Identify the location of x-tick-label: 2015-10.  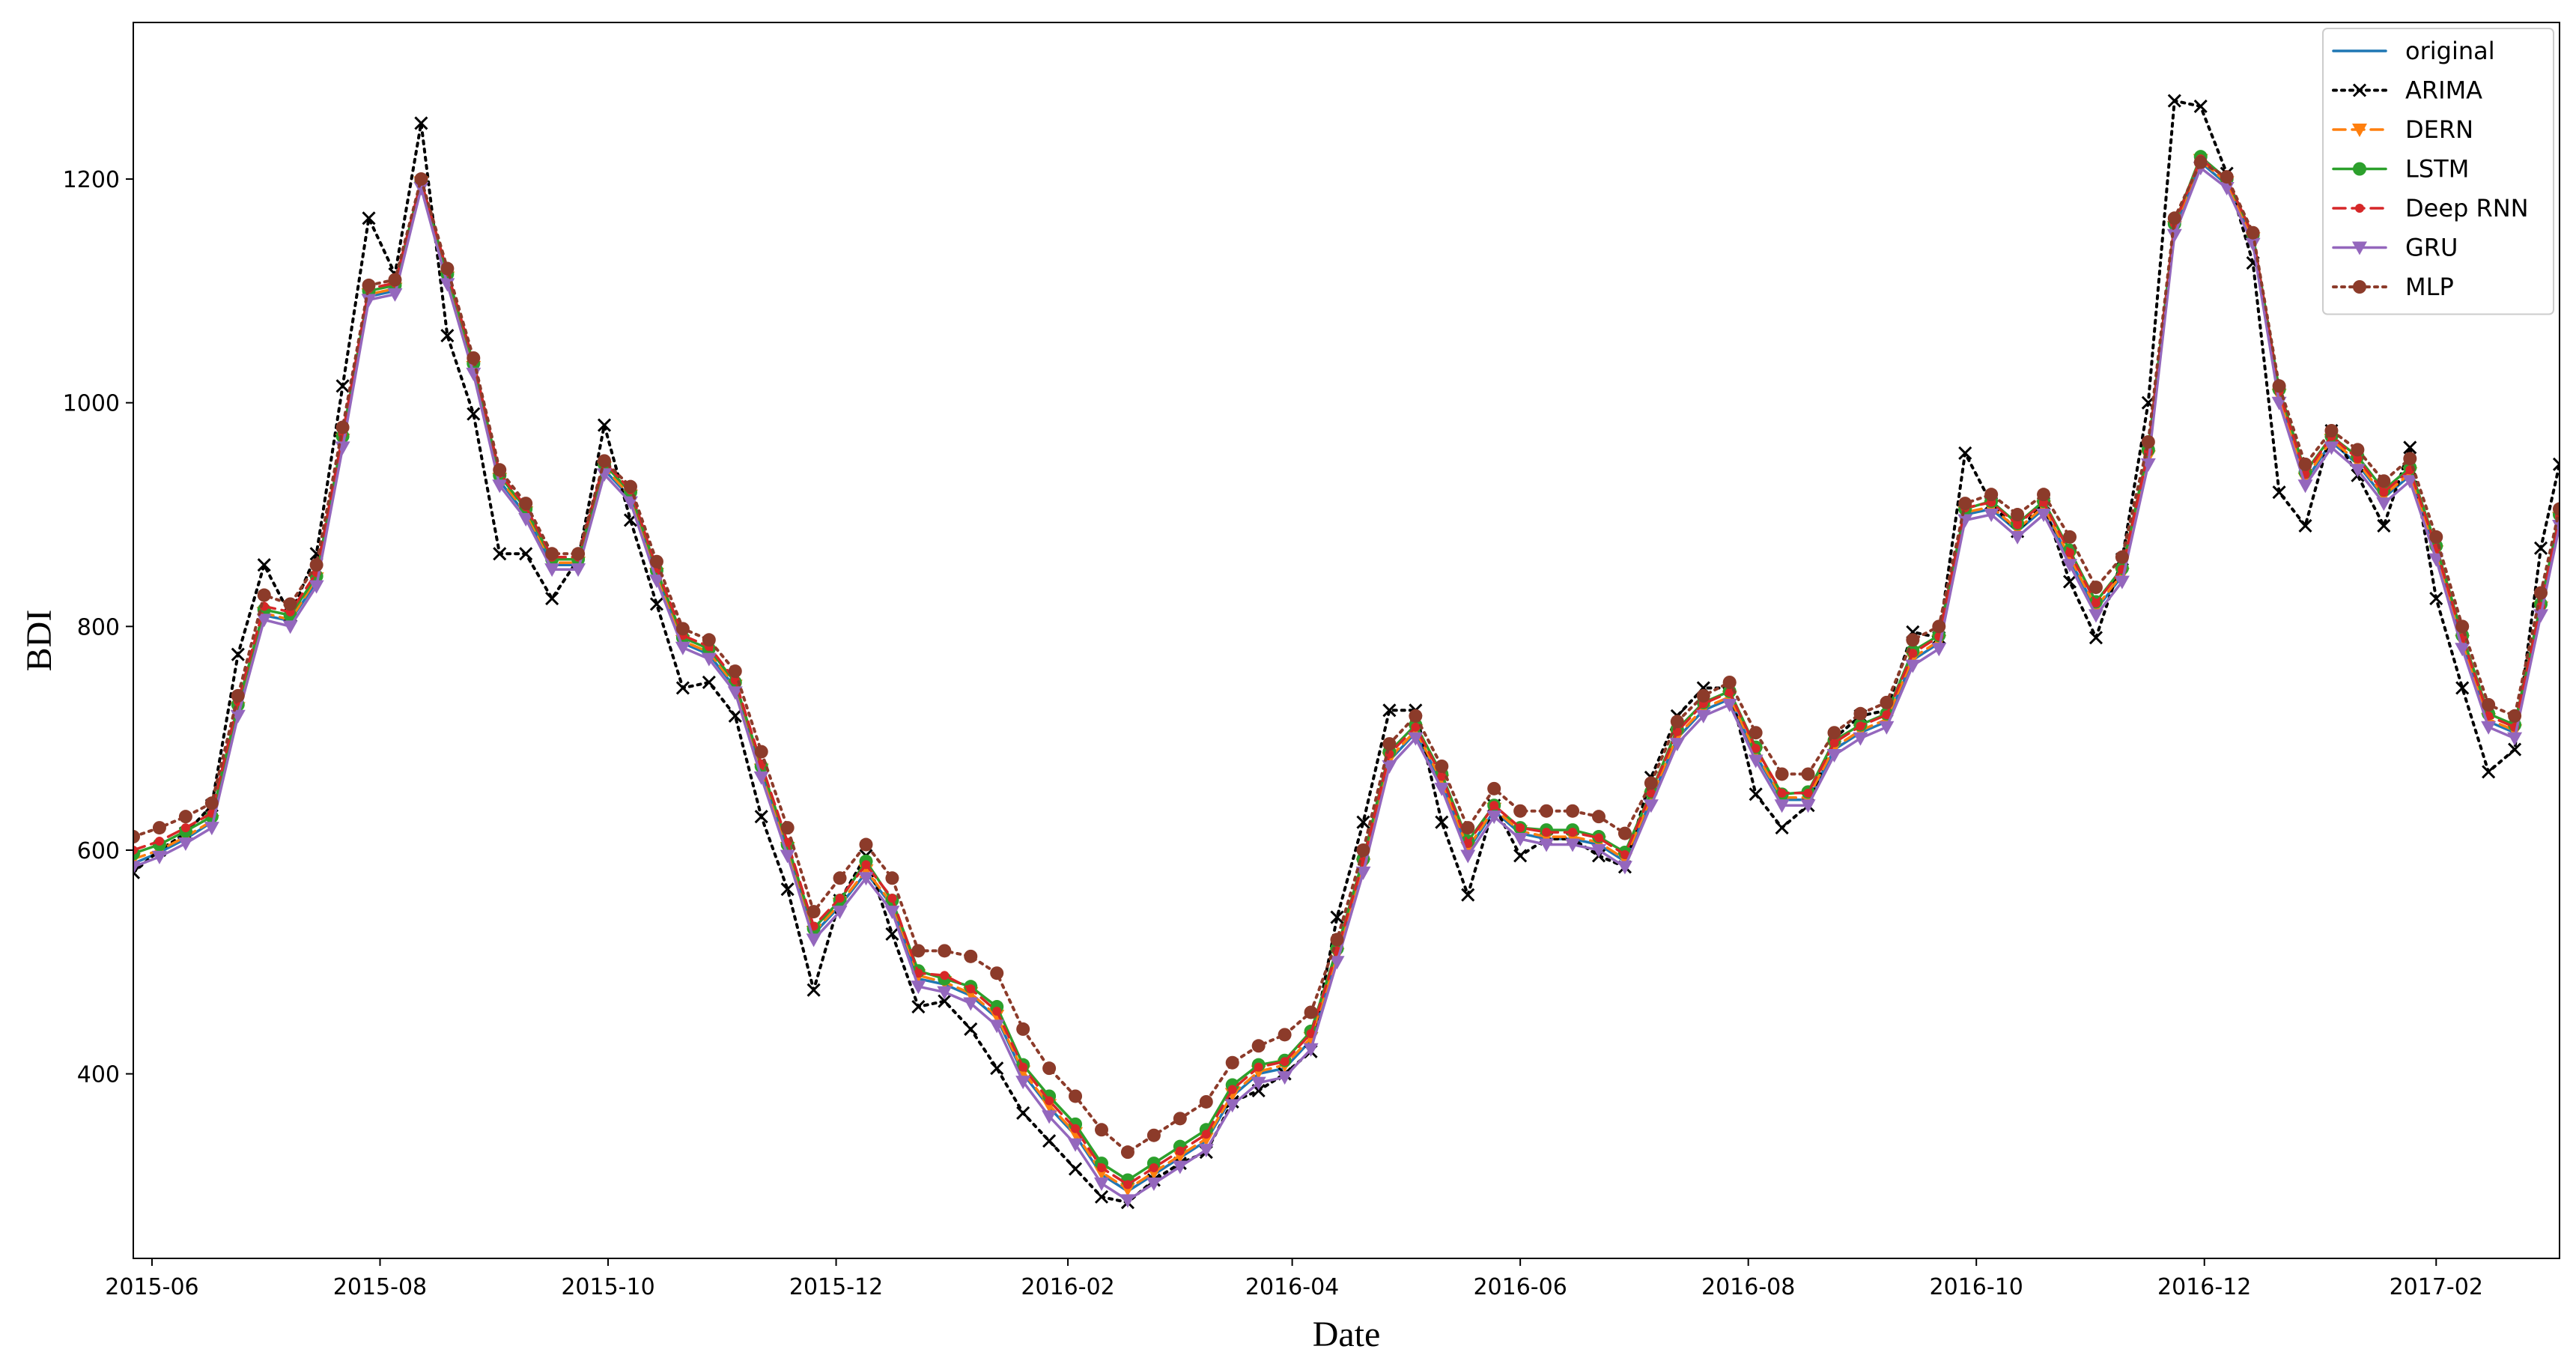
(607, 1287).